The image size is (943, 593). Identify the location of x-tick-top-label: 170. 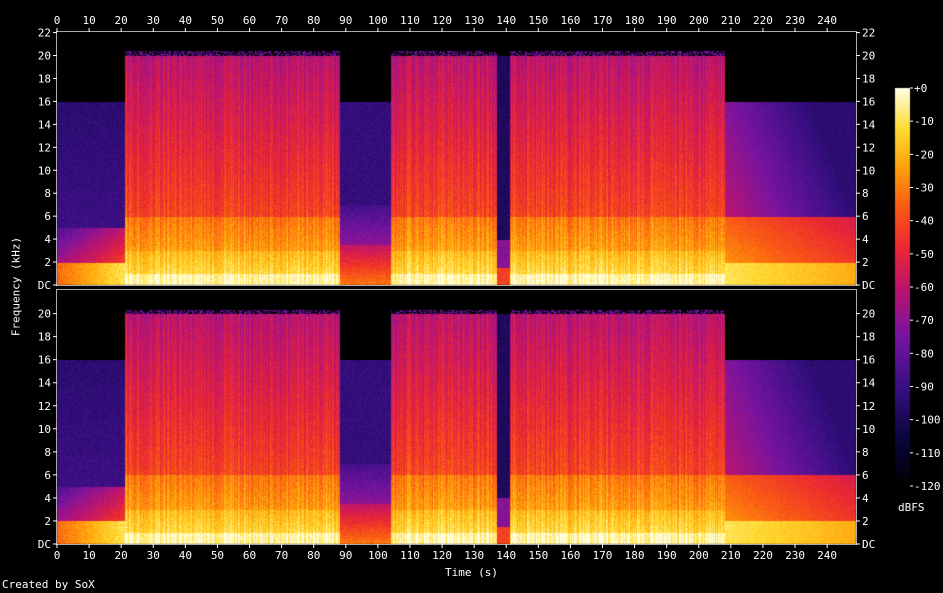
(603, 20).